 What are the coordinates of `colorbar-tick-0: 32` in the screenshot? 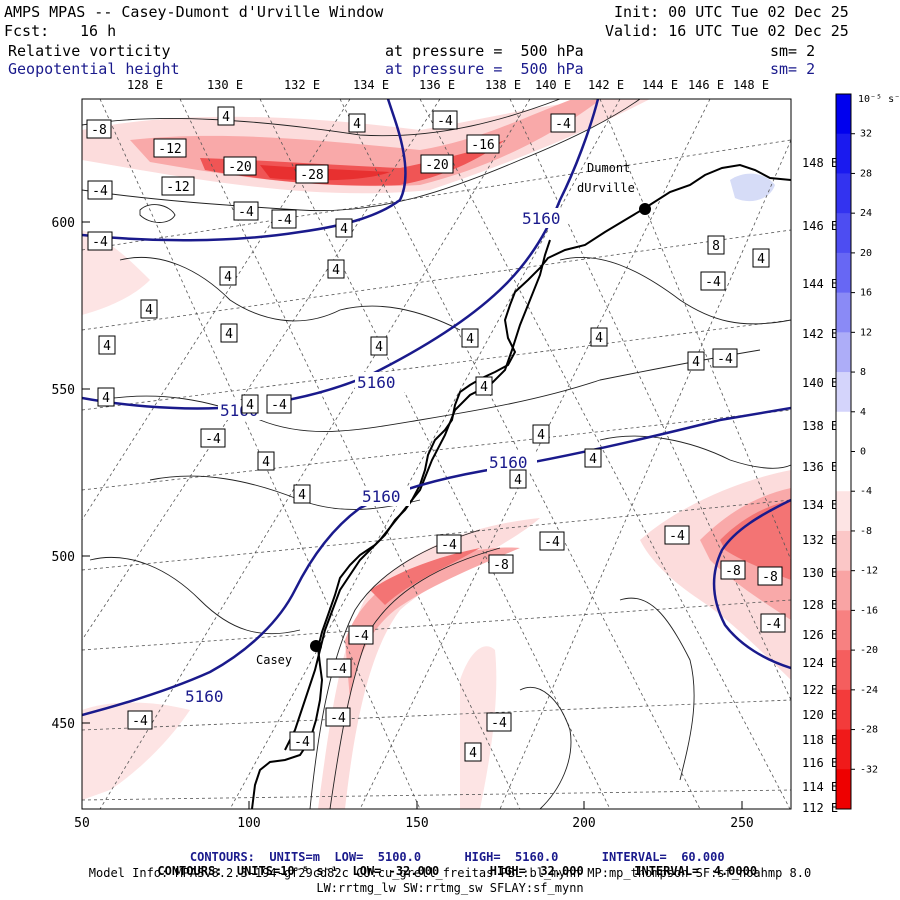 It's located at (866, 134).